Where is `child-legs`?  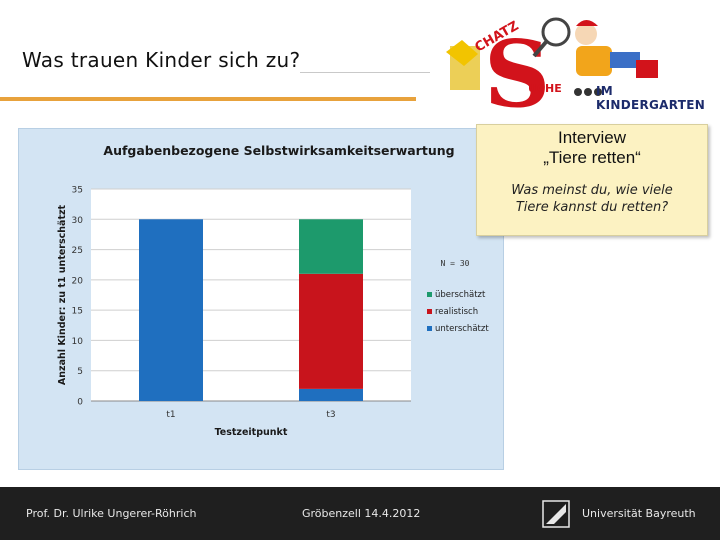 child-legs is located at coordinates (625, 60).